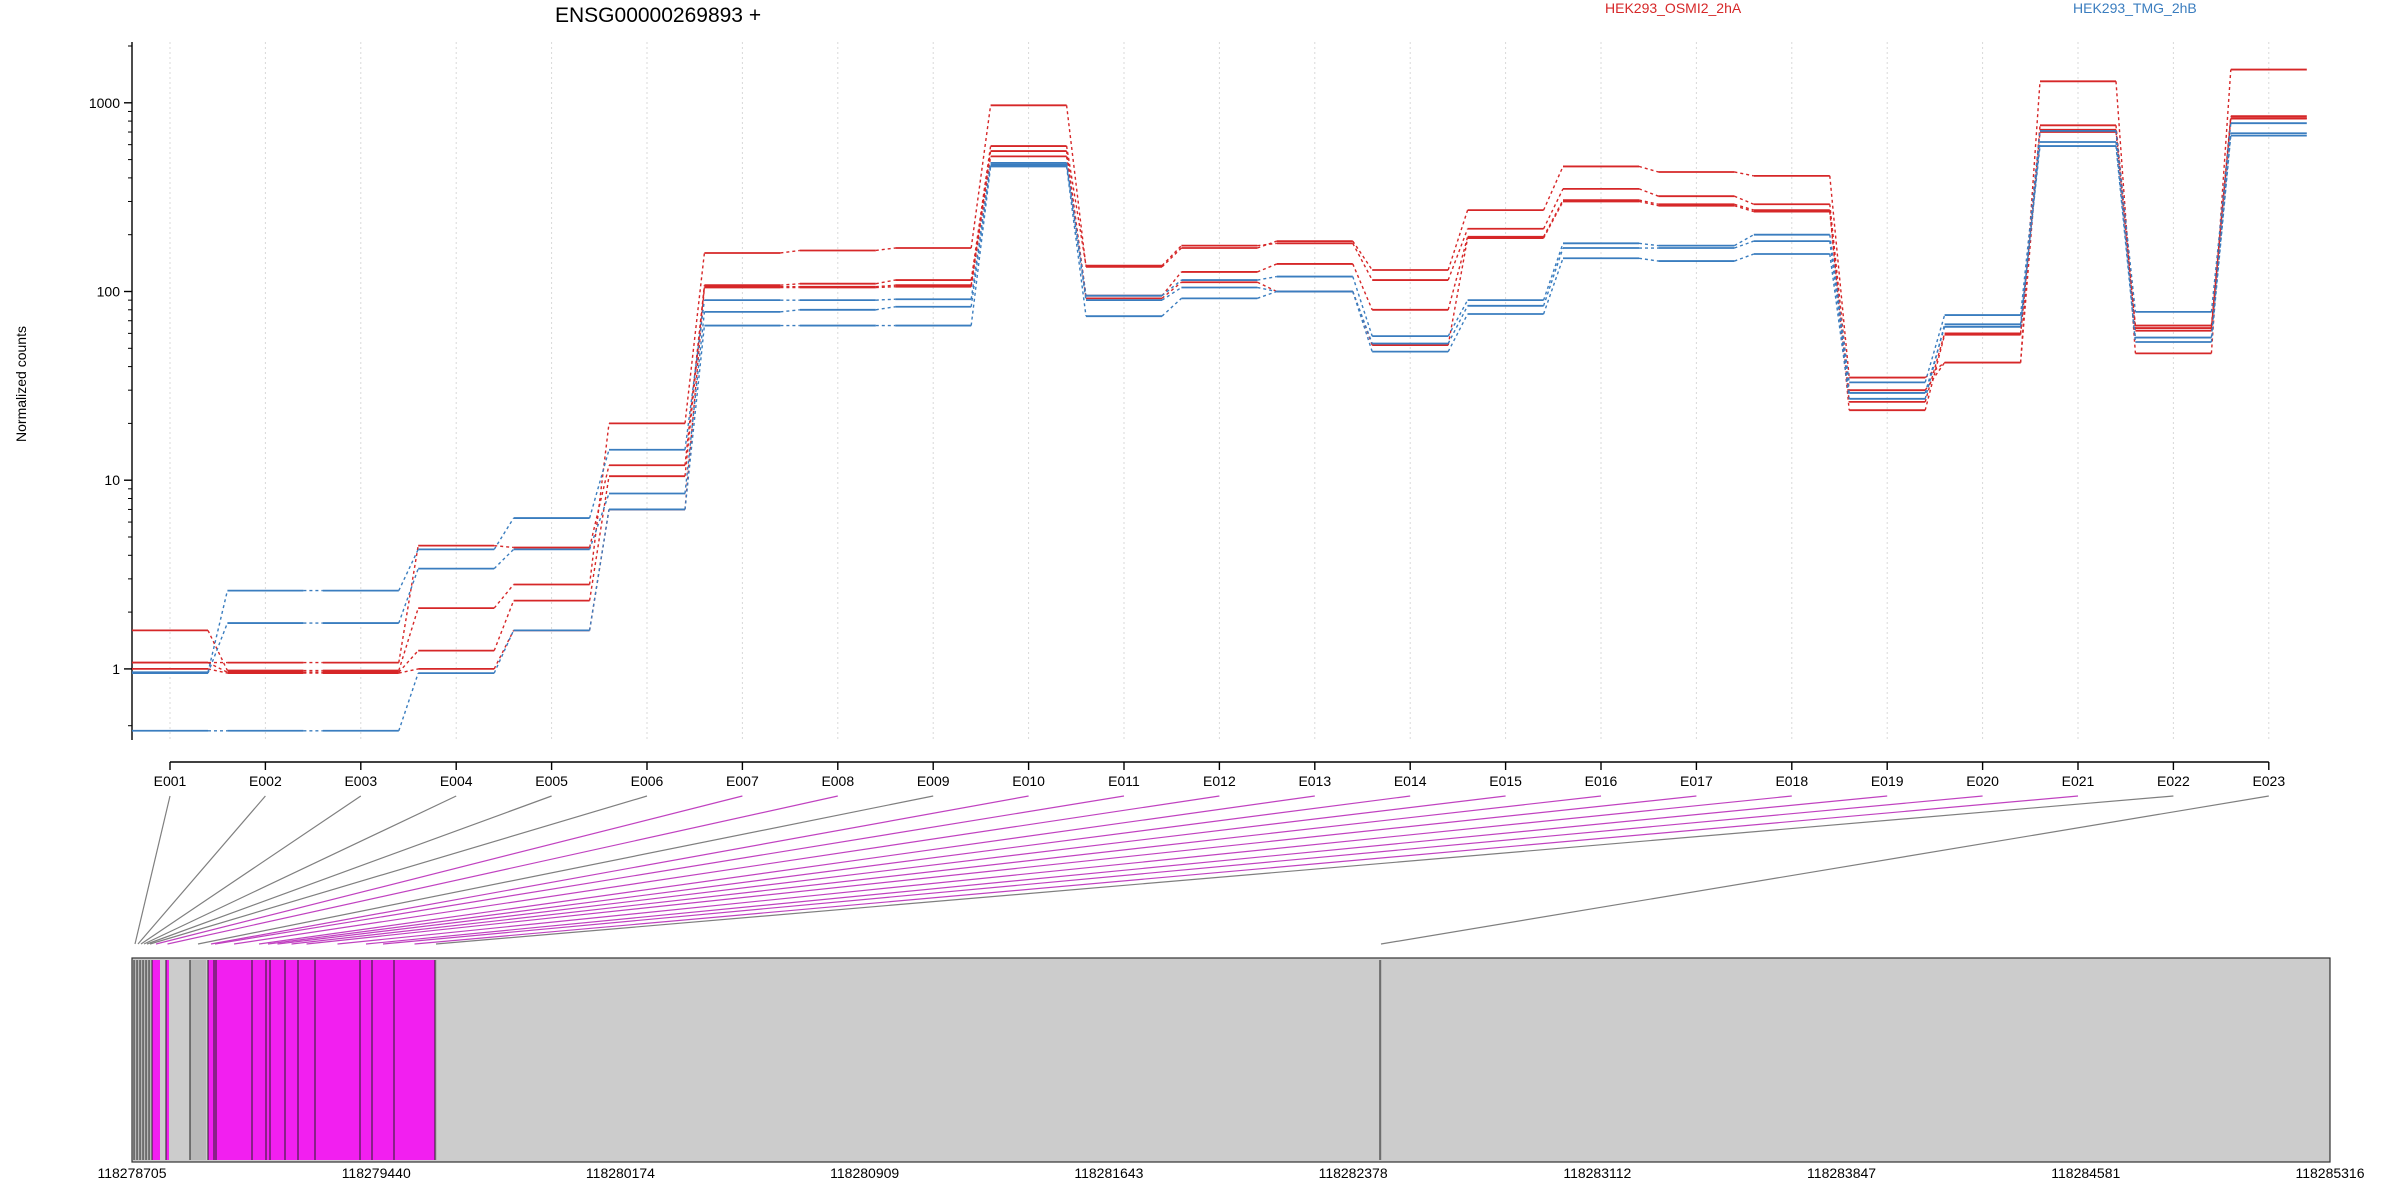 The height and width of the screenshot is (1200, 2400). I want to click on genomic-tick-label: 118280909, so click(864, 1173).